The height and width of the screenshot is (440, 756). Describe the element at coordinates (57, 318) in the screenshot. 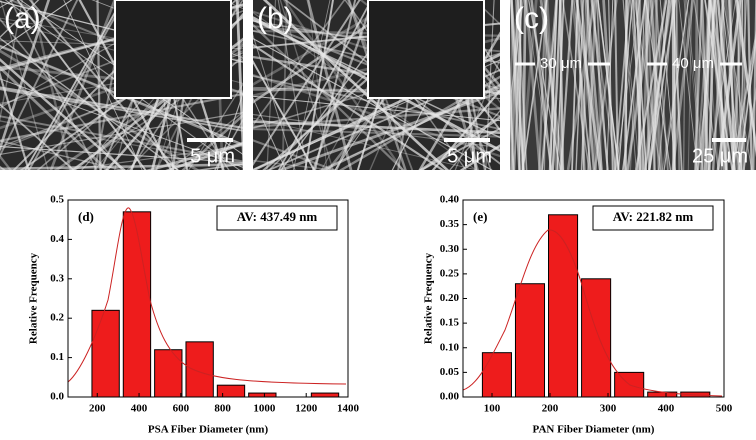

I see `y-tick-label: 0.2` at that location.